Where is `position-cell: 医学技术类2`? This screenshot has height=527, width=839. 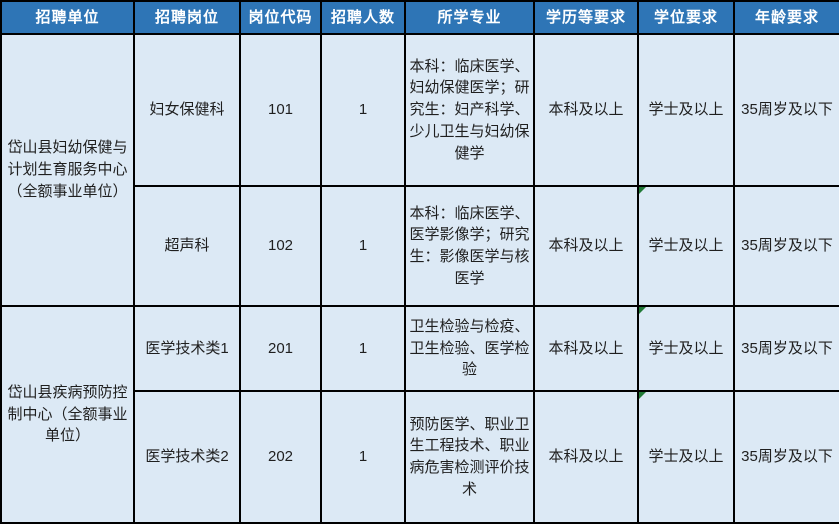
position-cell: 医学技术类2 is located at coordinates (187, 457).